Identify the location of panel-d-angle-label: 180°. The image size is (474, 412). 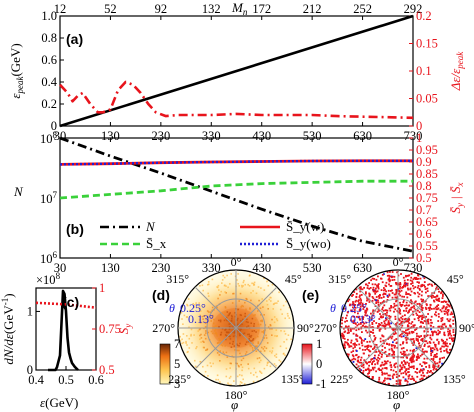
(236, 395).